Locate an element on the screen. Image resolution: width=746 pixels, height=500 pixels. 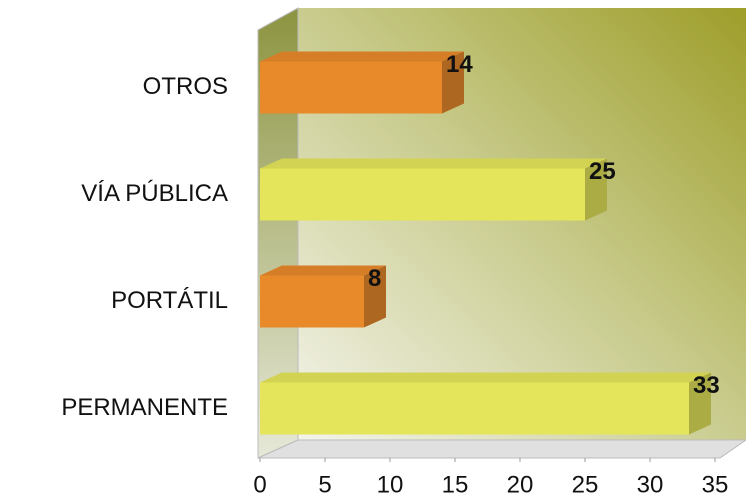
x-tick-label: 10 is located at coordinates (390, 484).